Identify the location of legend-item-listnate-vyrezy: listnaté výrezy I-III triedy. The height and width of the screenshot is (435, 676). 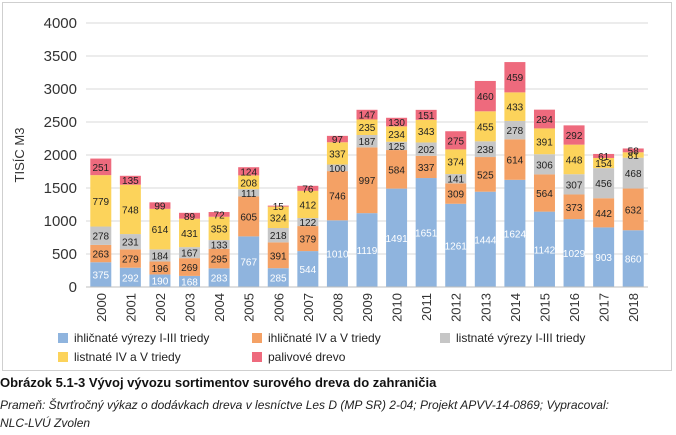
(512, 338).